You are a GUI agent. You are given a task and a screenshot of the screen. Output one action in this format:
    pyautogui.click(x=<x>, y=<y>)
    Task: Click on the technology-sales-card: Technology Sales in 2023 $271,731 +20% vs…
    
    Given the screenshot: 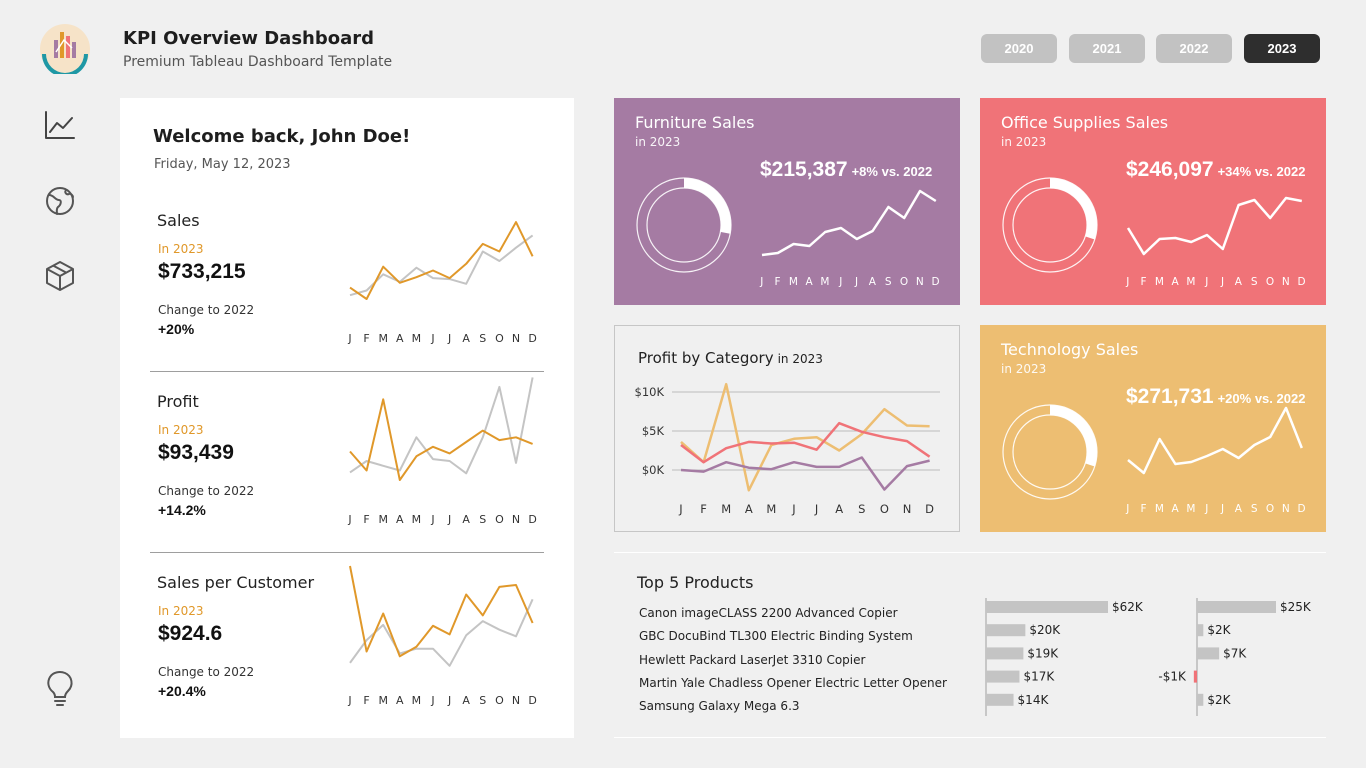 What is the action you would take?
    pyautogui.click(x=1153, y=428)
    